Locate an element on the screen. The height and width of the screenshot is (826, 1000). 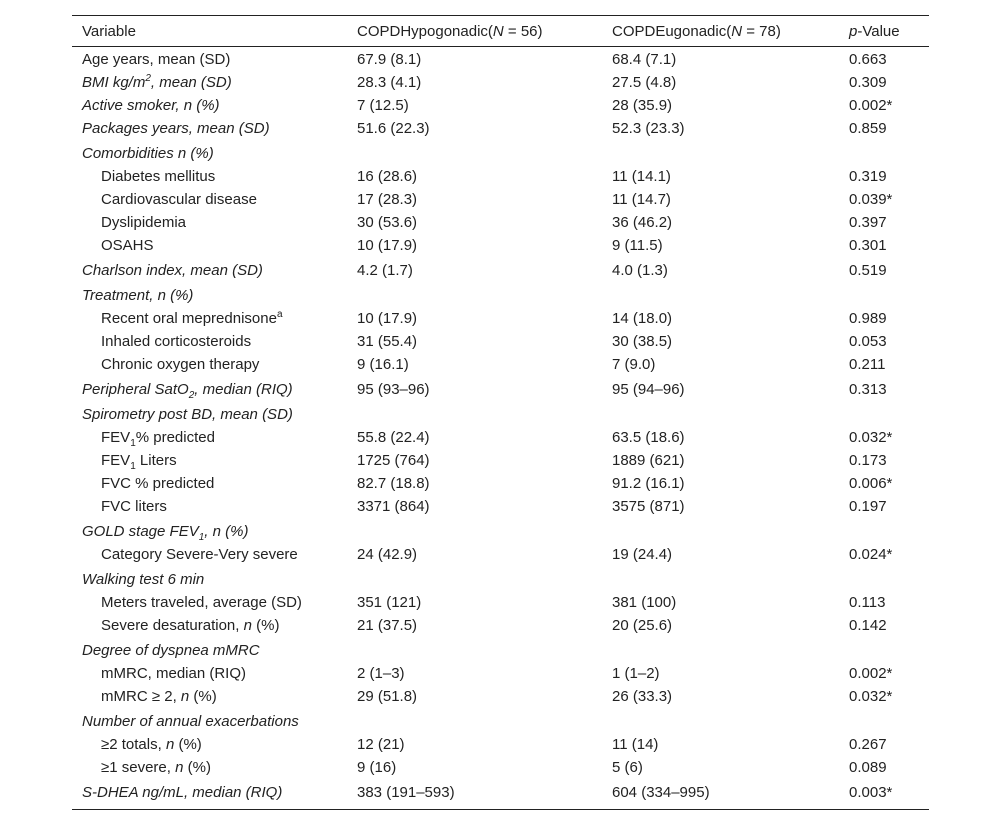
value-cell: 3575 (871) is located at coordinates (648, 506).